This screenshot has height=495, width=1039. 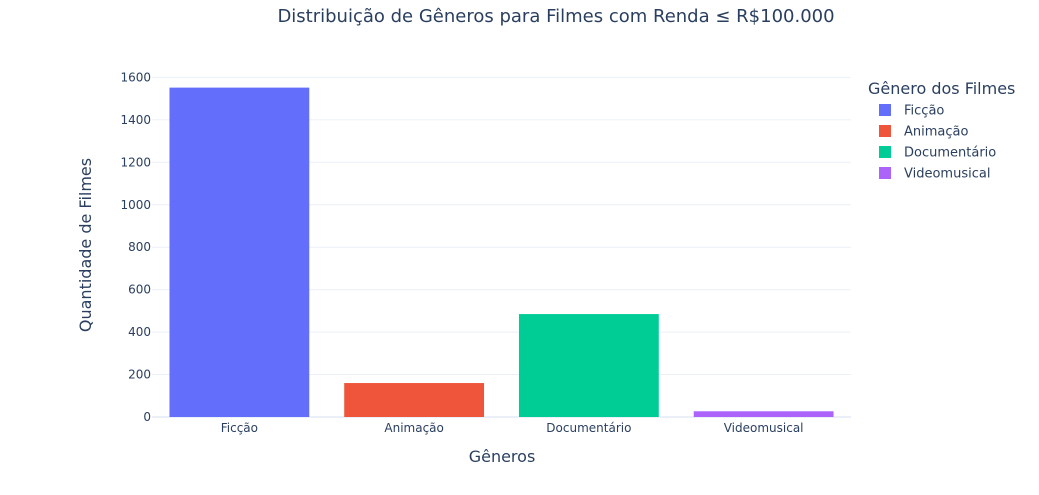 I want to click on y-tick-label: 0, so click(x=147, y=417).